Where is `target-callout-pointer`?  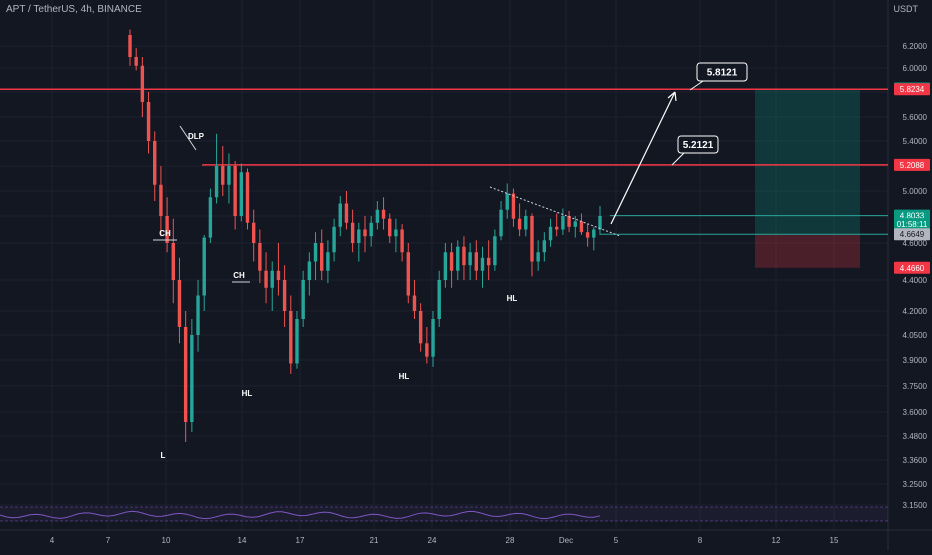
target-callout-pointer is located at coordinates (696, 85).